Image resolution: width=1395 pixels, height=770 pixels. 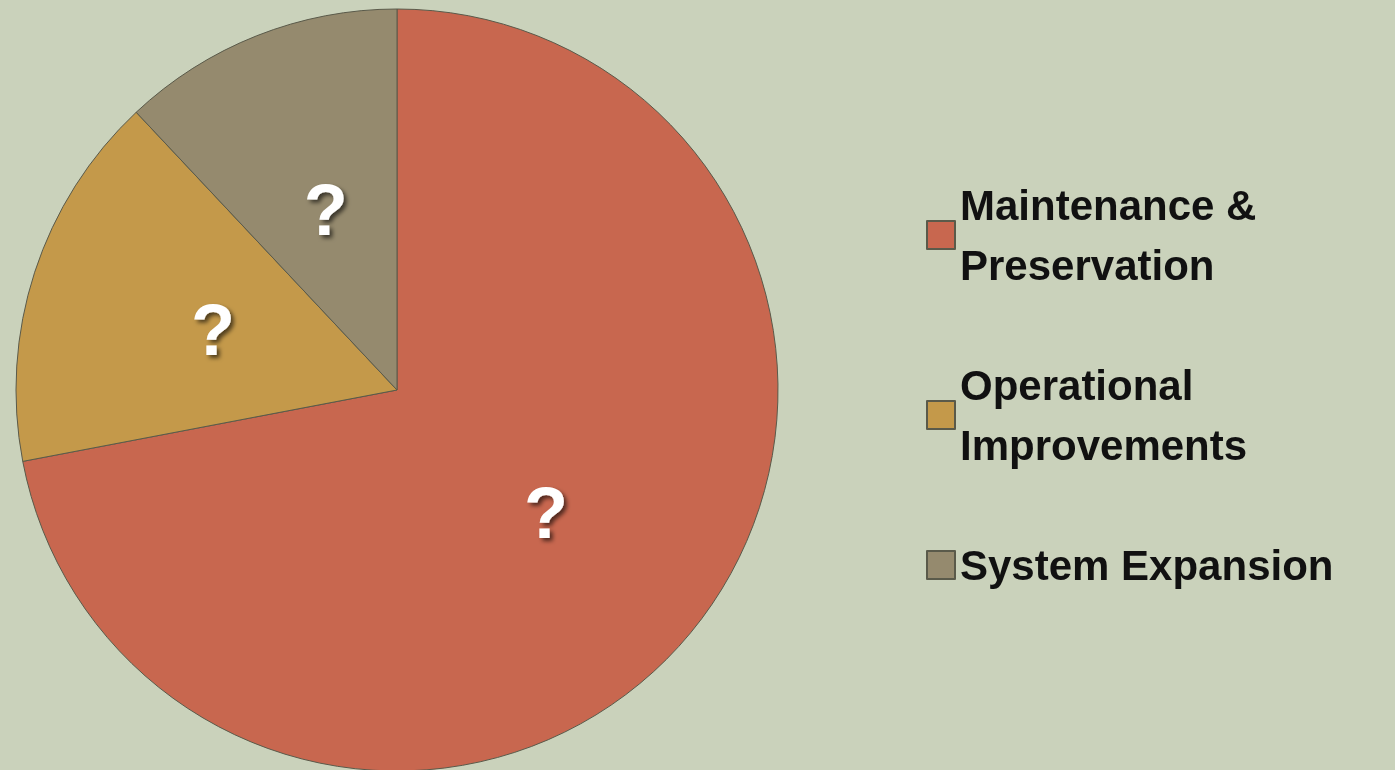 What do you see at coordinates (1104, 415) in the screenshot?
I see `legend-label: Operational Improvements` at bounding box center [1104, 415].